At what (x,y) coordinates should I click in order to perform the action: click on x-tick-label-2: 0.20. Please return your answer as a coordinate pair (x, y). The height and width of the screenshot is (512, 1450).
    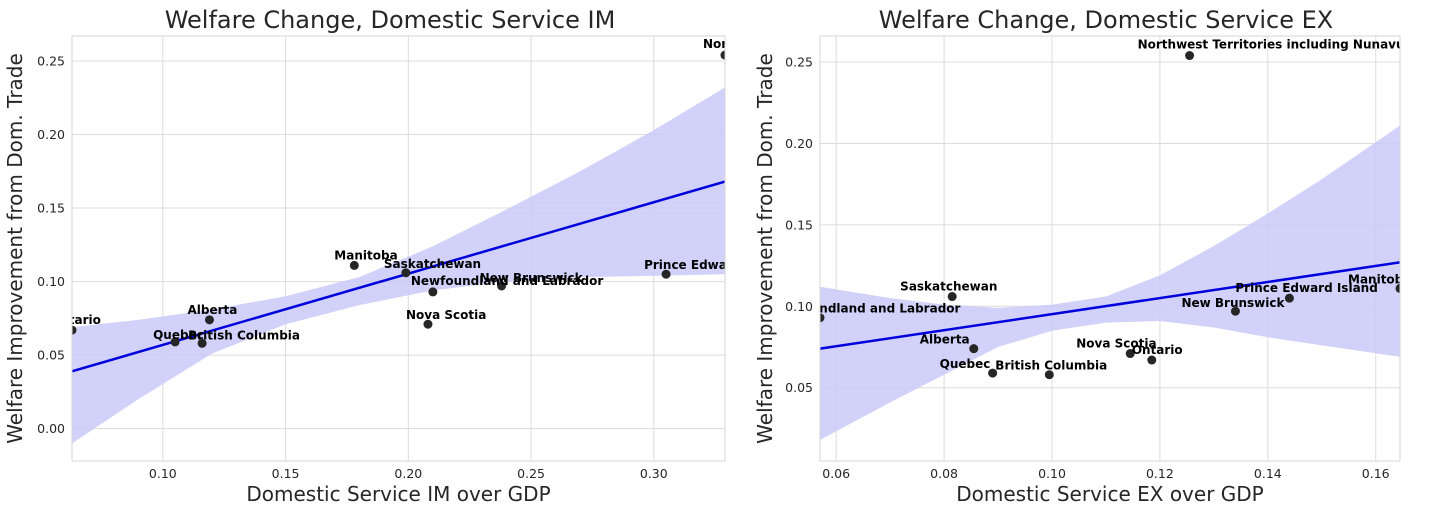
    Looking at the image, I should click on (408, 473).